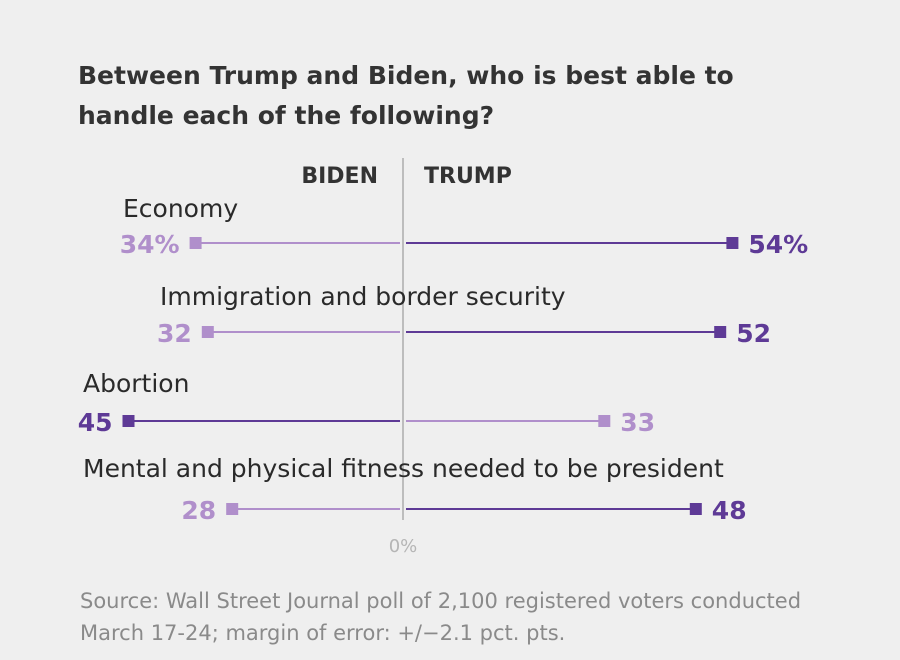  Describe the element at coordinates (363, 296) in the screenshot. I see `category-label: Immigration and border security` at that location.